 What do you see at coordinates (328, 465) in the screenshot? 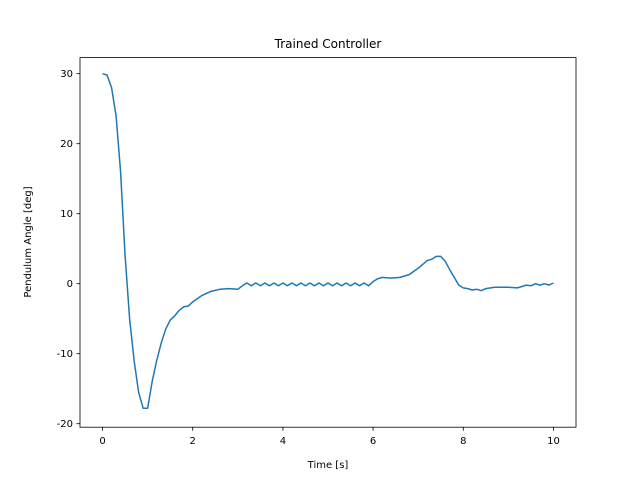
I see `x-axis-label: Time [s]` at bounding box center [328, 465].